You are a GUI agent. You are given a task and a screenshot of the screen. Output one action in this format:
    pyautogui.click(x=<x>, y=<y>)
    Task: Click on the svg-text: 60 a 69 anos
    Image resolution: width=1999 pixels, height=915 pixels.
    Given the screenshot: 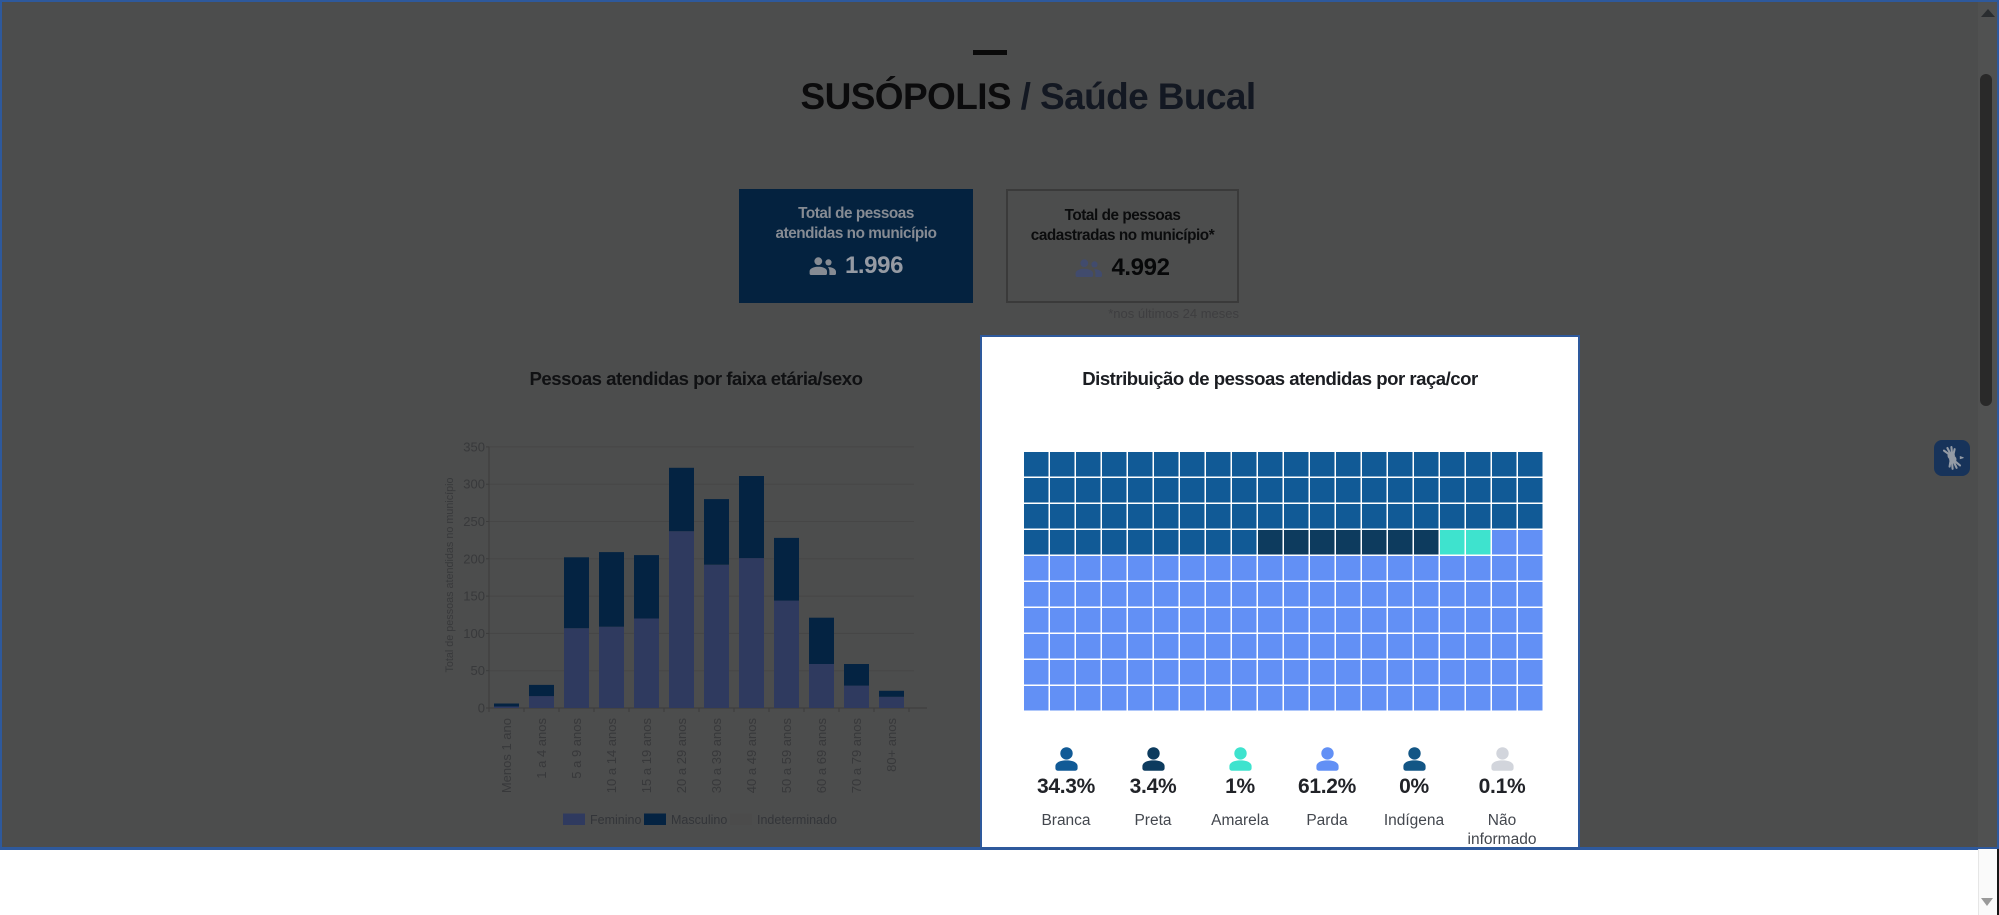 What is the action you would take?
    pyautogui.click(x=821, y=756)
    